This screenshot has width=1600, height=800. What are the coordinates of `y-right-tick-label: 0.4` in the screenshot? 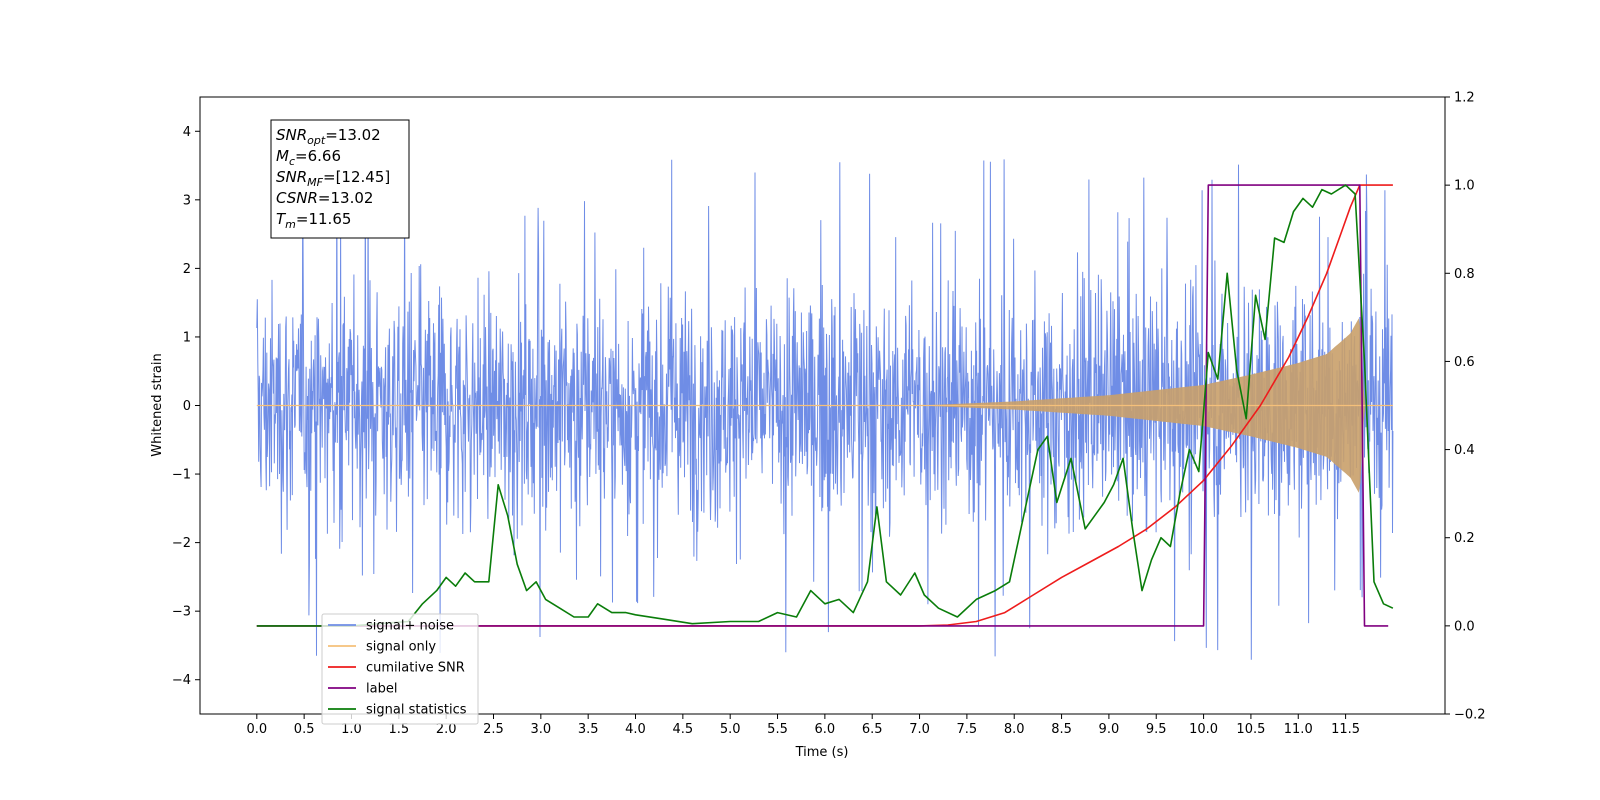 It's located at (1464, 450).